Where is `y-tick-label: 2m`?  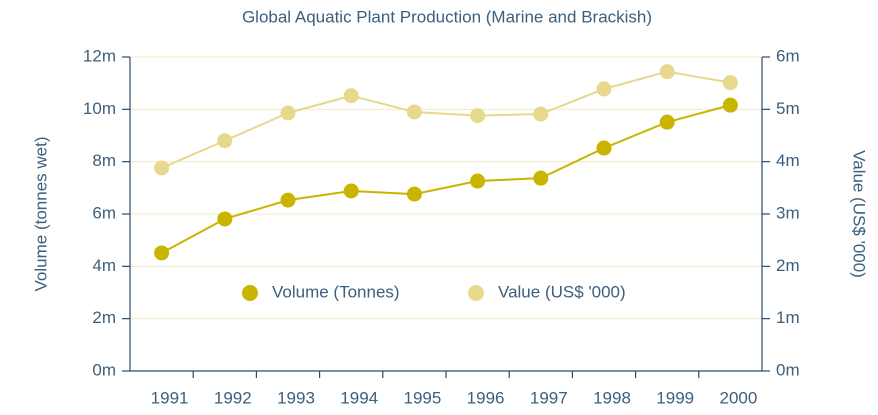
y-tick-label: 2m is located at coordinates (104, 317).